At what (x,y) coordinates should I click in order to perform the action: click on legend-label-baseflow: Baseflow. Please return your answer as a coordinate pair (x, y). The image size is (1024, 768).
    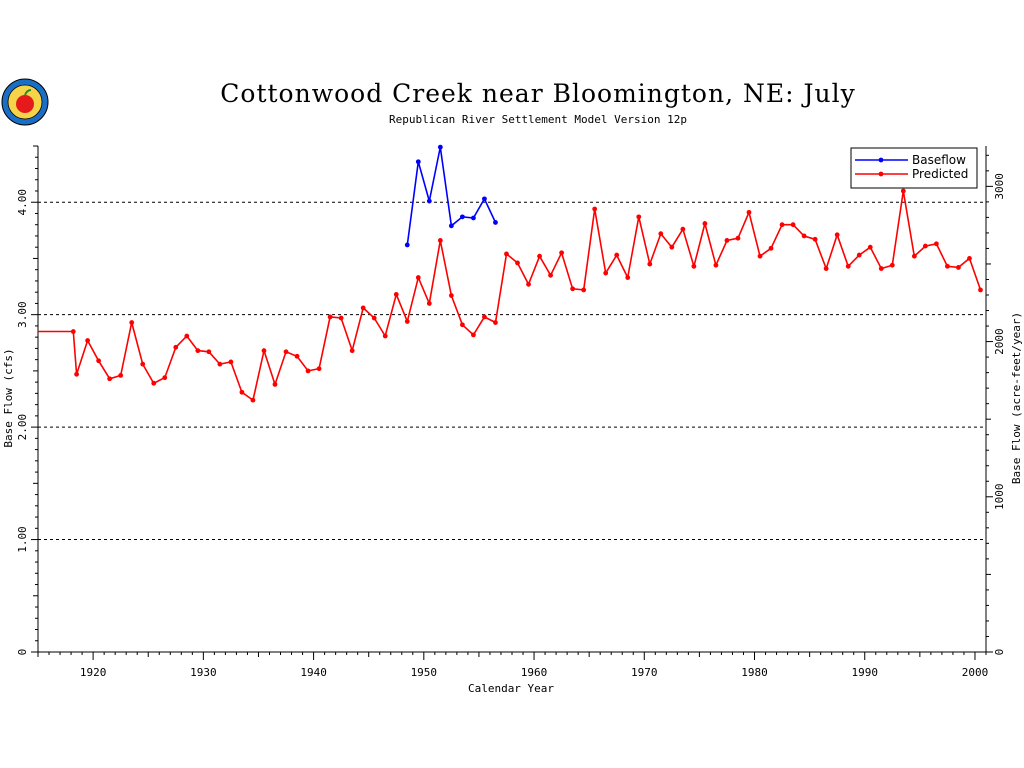
    Looking at the image, I should click on (939, 160).